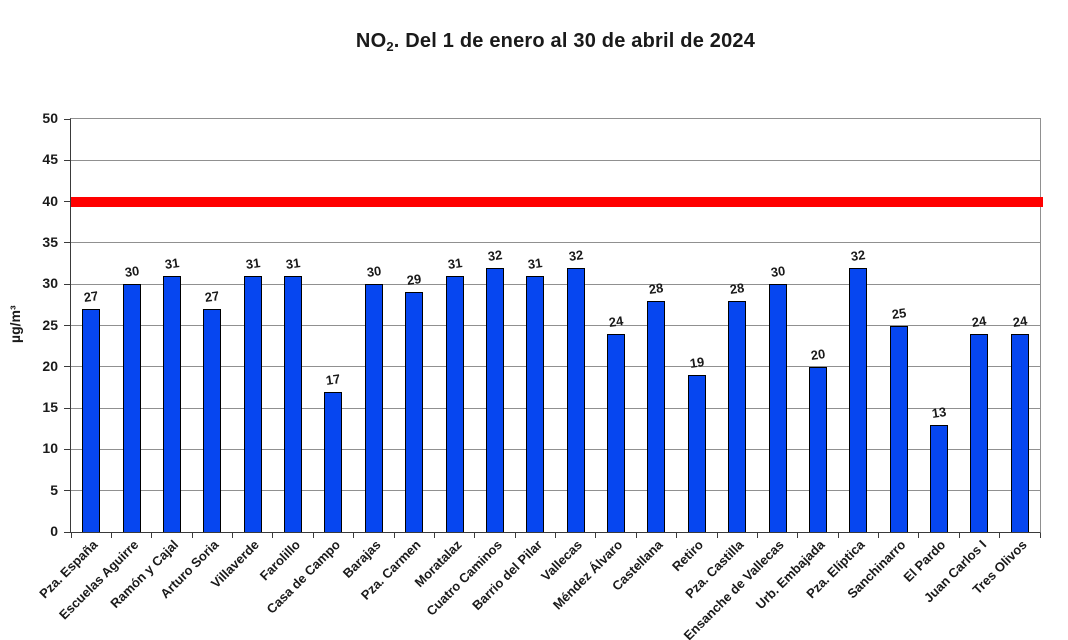 This screenshot has width=1068, height=640. I want to click on y-axis-tick-label: 20, so click(50, 365).